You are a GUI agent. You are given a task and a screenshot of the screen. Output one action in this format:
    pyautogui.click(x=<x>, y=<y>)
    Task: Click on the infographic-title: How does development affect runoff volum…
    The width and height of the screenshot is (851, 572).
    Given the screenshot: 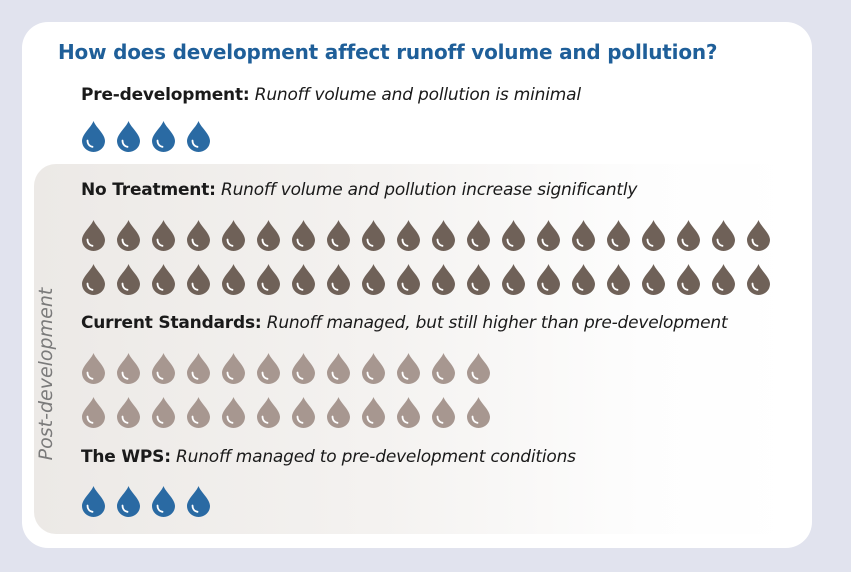 What is the action you would take?
    pyautogui.click(x=388, y=52)
    